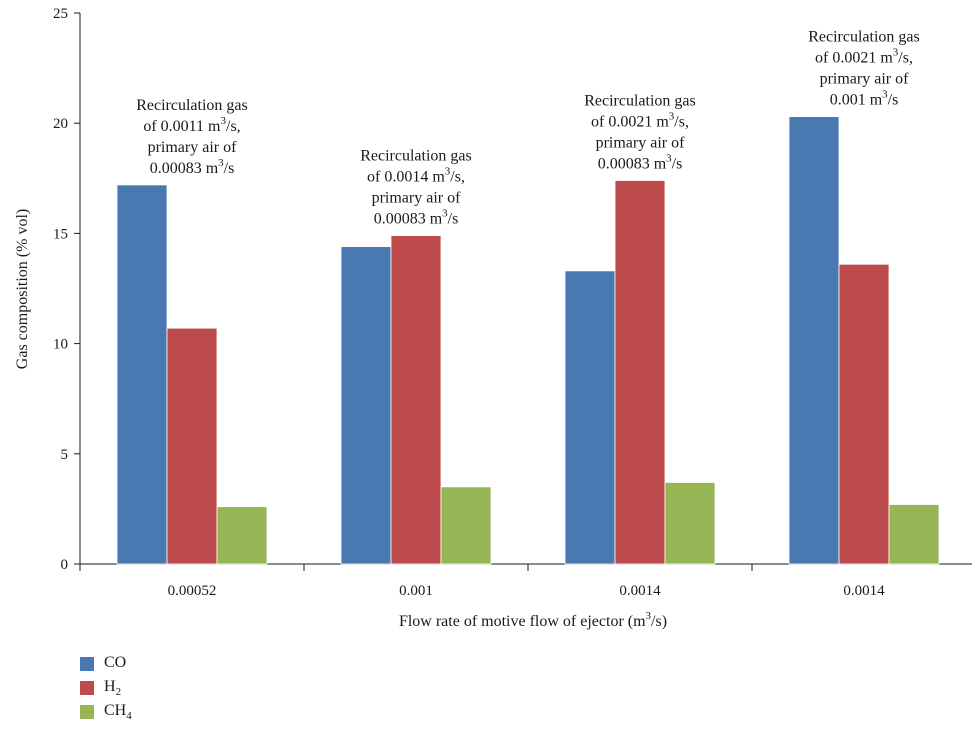 The width and height of the screenshot is (972, 729). Describe the element at coordinates (191, 125) in the screenshot. I see `annotation-line: of 0.0011 m3/s,` at that location.